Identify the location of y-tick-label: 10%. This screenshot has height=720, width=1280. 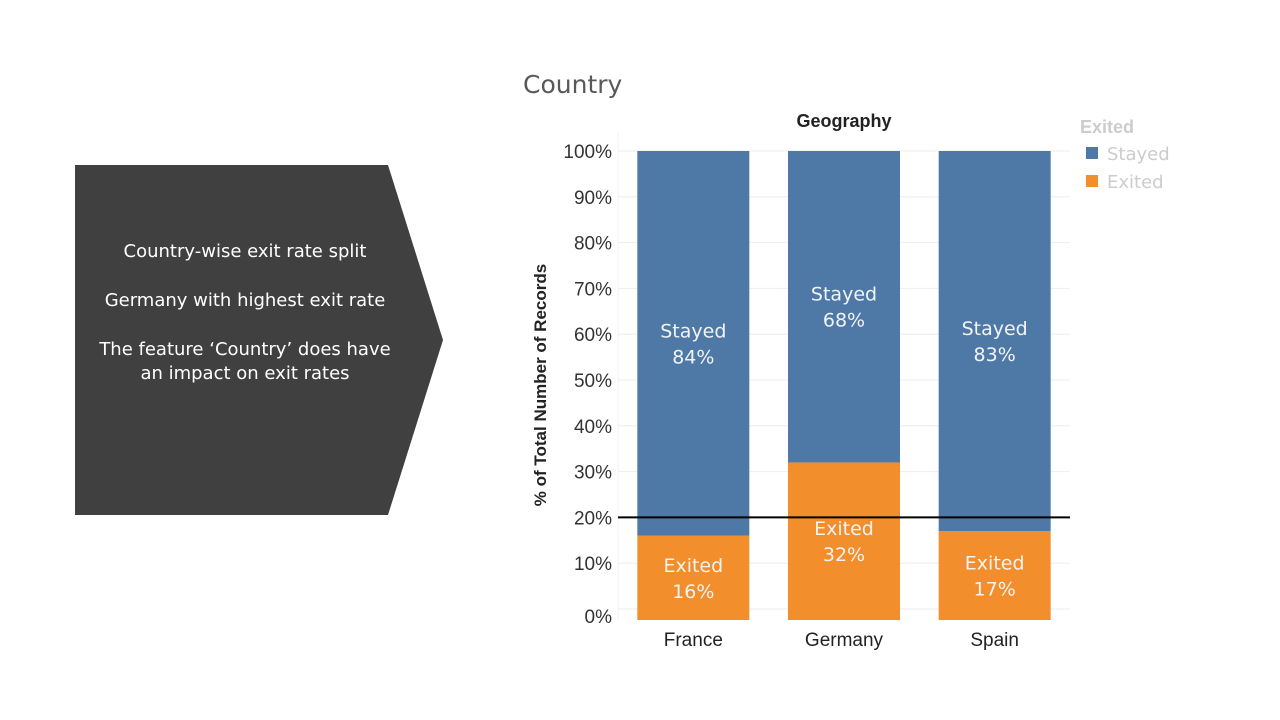
(593, 564).